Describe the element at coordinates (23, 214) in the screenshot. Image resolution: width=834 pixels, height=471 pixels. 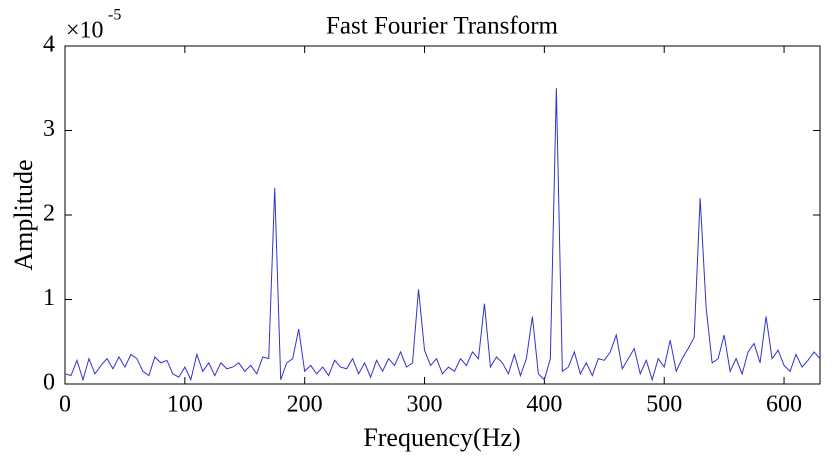
I see `y-axis-label: Amplitude` at that location.